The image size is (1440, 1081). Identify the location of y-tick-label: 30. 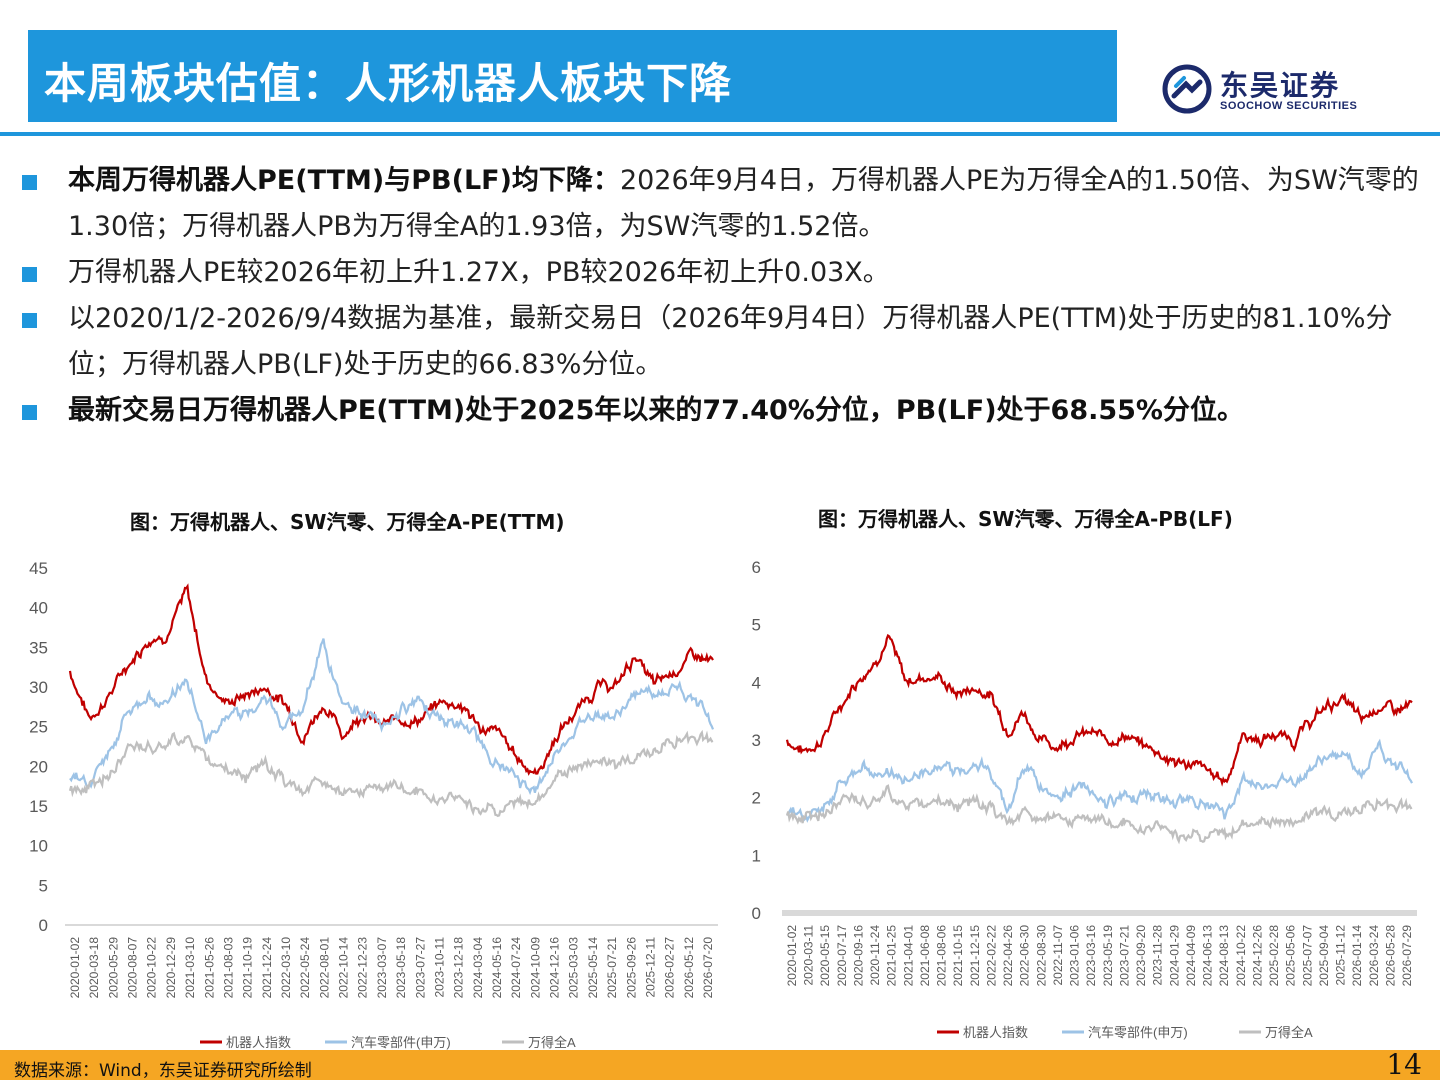
(38, 687).